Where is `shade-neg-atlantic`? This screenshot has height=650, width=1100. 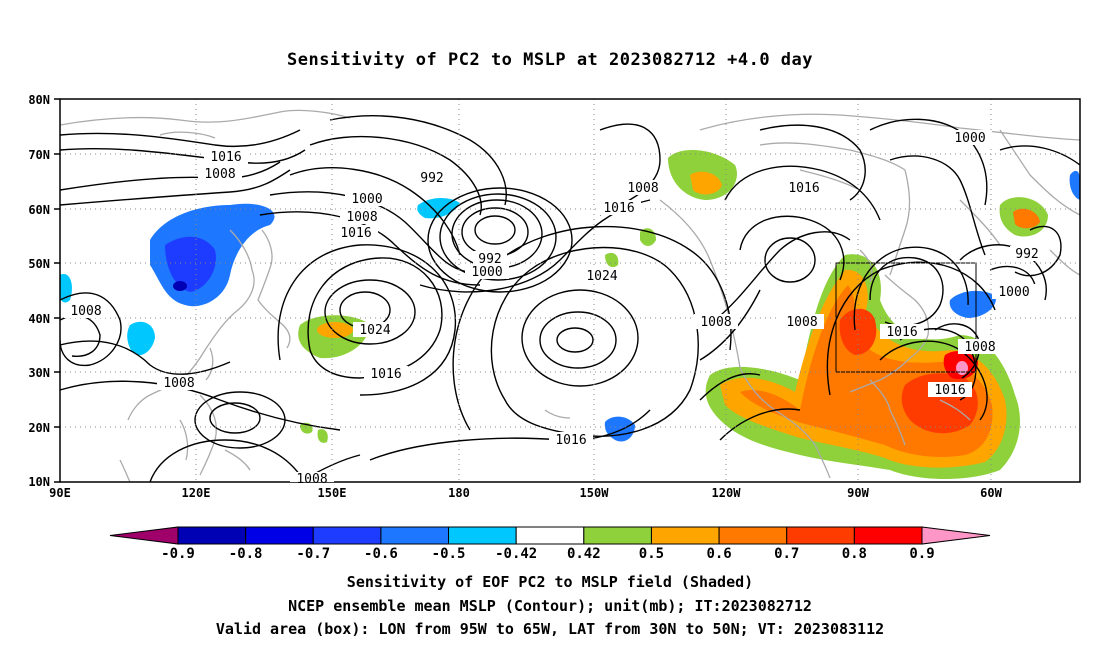
shade-neg-atlantic is located at coordinates (972, 304).